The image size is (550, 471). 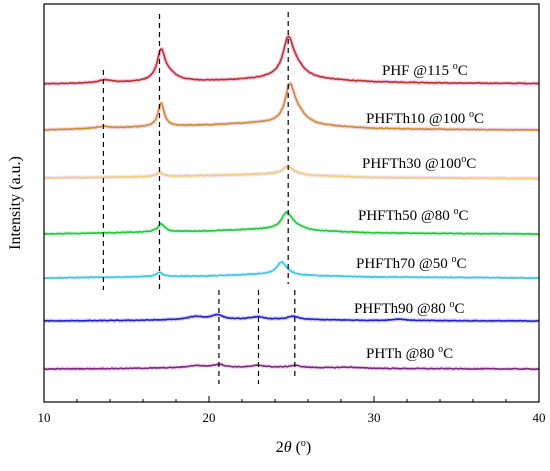 What do you see at coordinates (374, 417) in the screenshot?
I see `x-tick-label-2: 30` at bounding box center [374, 417].